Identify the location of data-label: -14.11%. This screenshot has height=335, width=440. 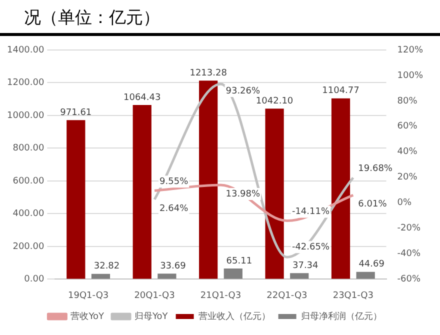
(311, 212).